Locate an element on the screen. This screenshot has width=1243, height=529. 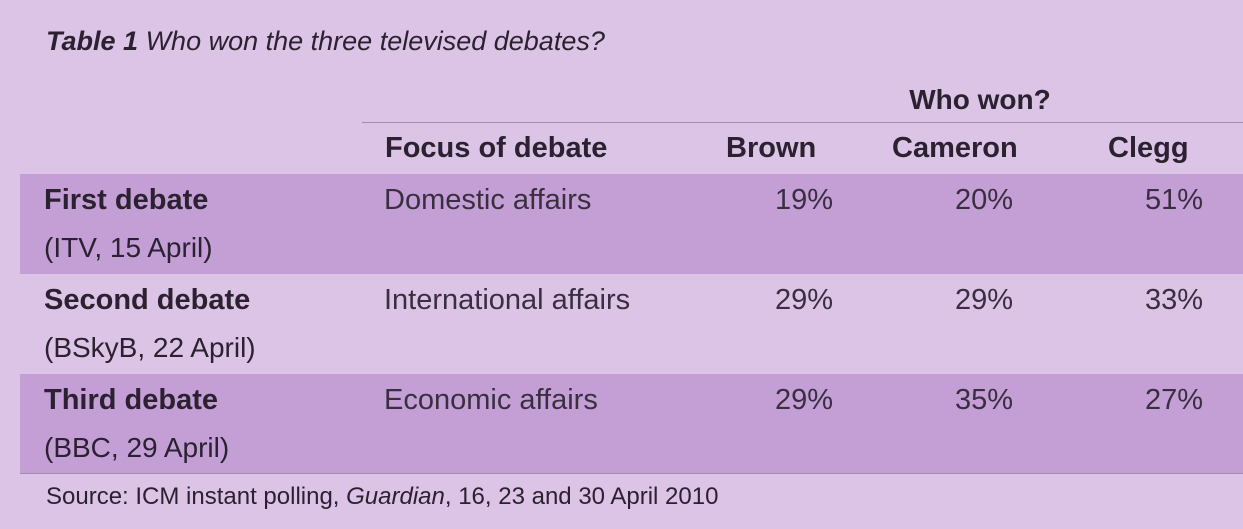
table-bottom-divider is located at coordinates (631, 473).